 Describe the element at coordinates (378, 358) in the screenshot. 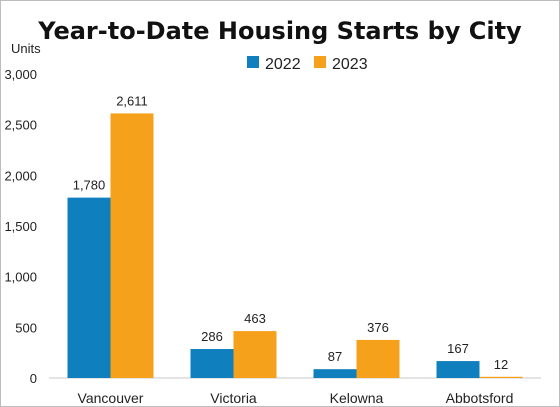

I see `bar-2023-kelowna` at that location.